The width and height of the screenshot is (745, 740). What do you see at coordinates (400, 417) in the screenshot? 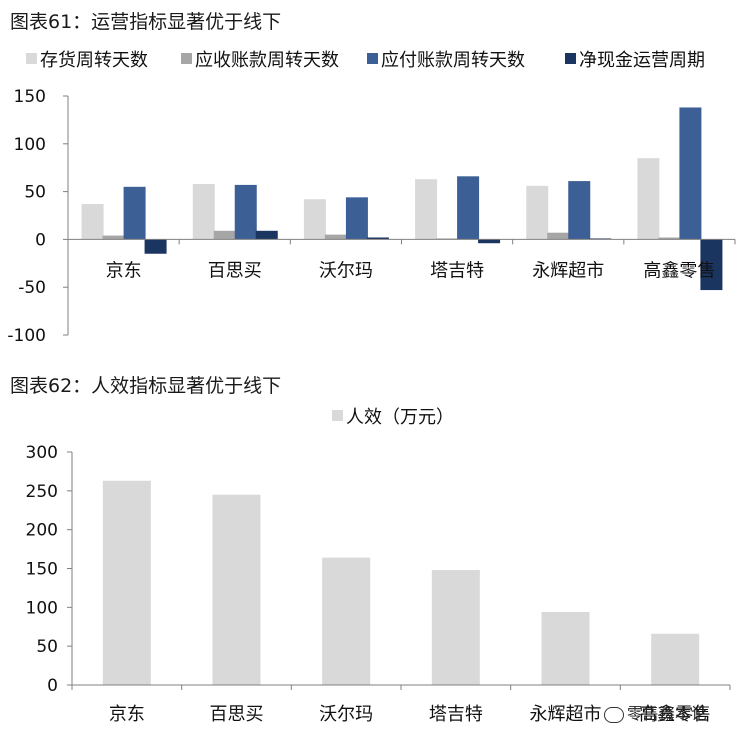
I see `legend-label-0: 人效（万元）` at bounding box center [400, 417].